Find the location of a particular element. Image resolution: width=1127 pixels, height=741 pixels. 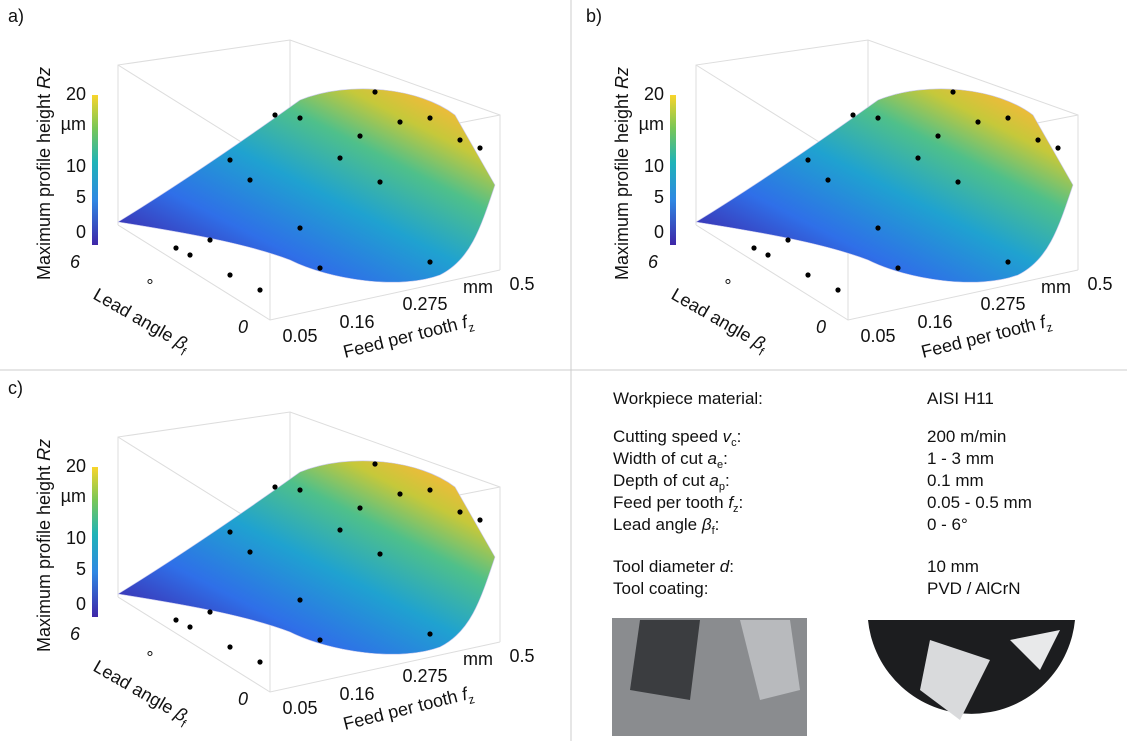

z-tick-label: 5 is located at coordinates (81, 197).